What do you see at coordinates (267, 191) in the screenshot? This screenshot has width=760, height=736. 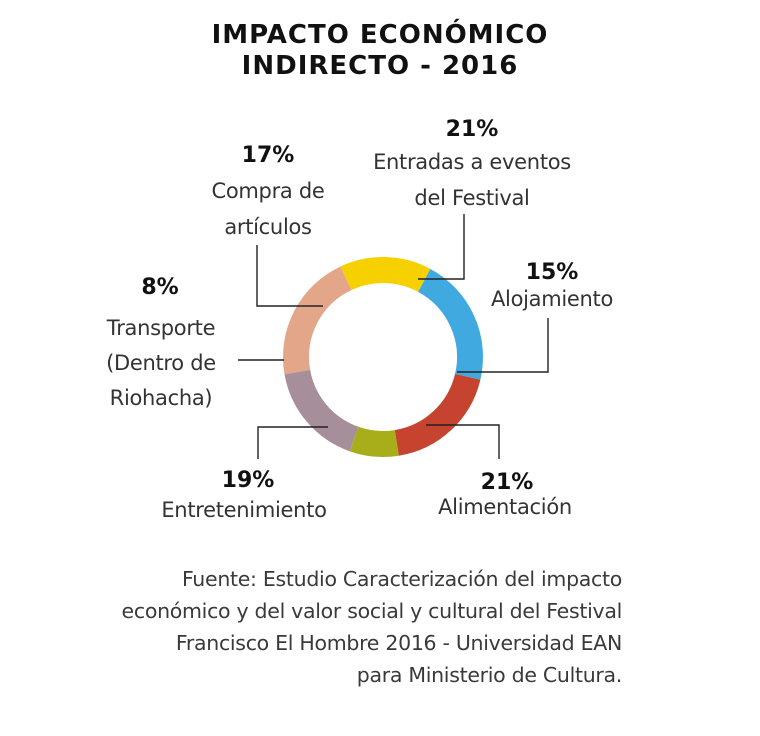 I see `slice-label-compra-line-1: Compra de` at bounding box center [267, 191].